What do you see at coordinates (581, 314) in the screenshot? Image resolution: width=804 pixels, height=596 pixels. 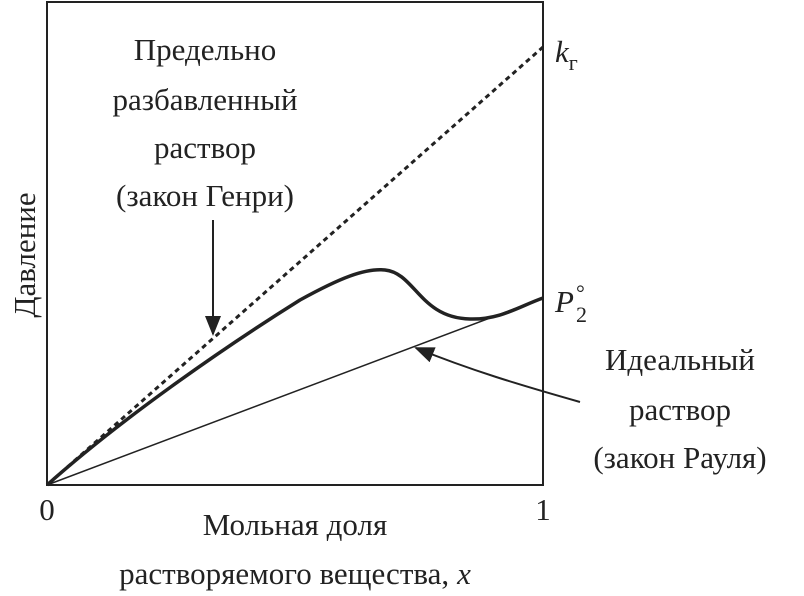 I see `subscript: 2` at bounding box center [581, 314].